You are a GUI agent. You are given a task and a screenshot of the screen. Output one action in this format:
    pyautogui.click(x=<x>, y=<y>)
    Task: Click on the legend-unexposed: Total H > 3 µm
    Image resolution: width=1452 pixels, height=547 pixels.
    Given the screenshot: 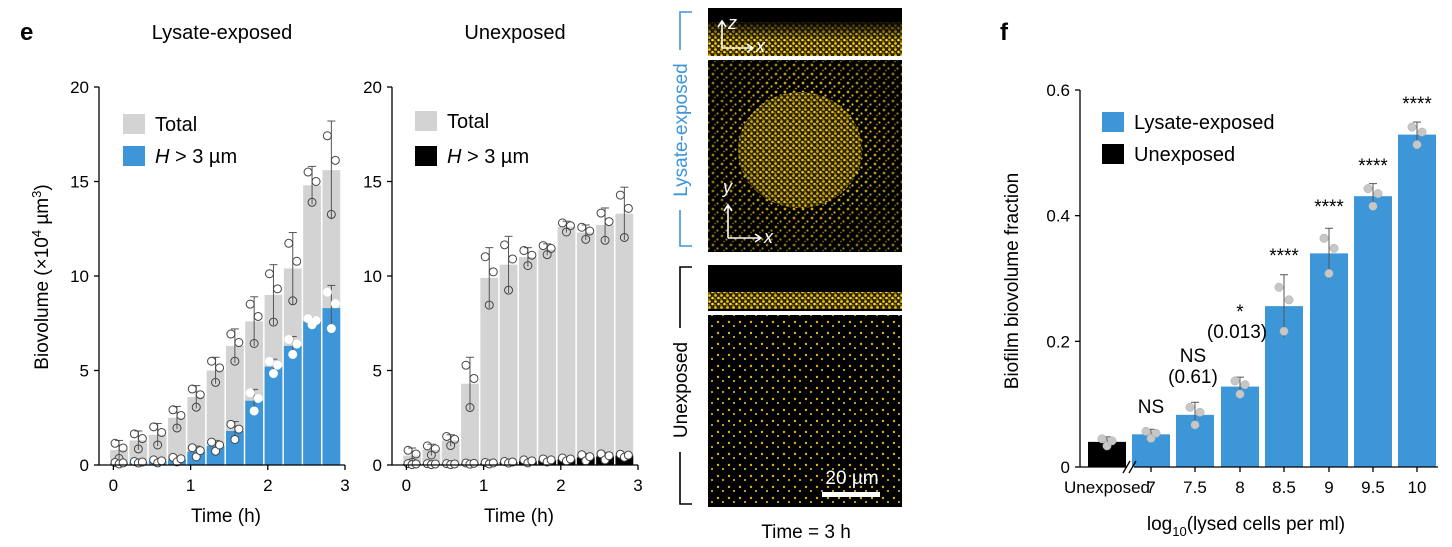 What is the action you would take?
    pyautogui.click(x=472, y=139)
    